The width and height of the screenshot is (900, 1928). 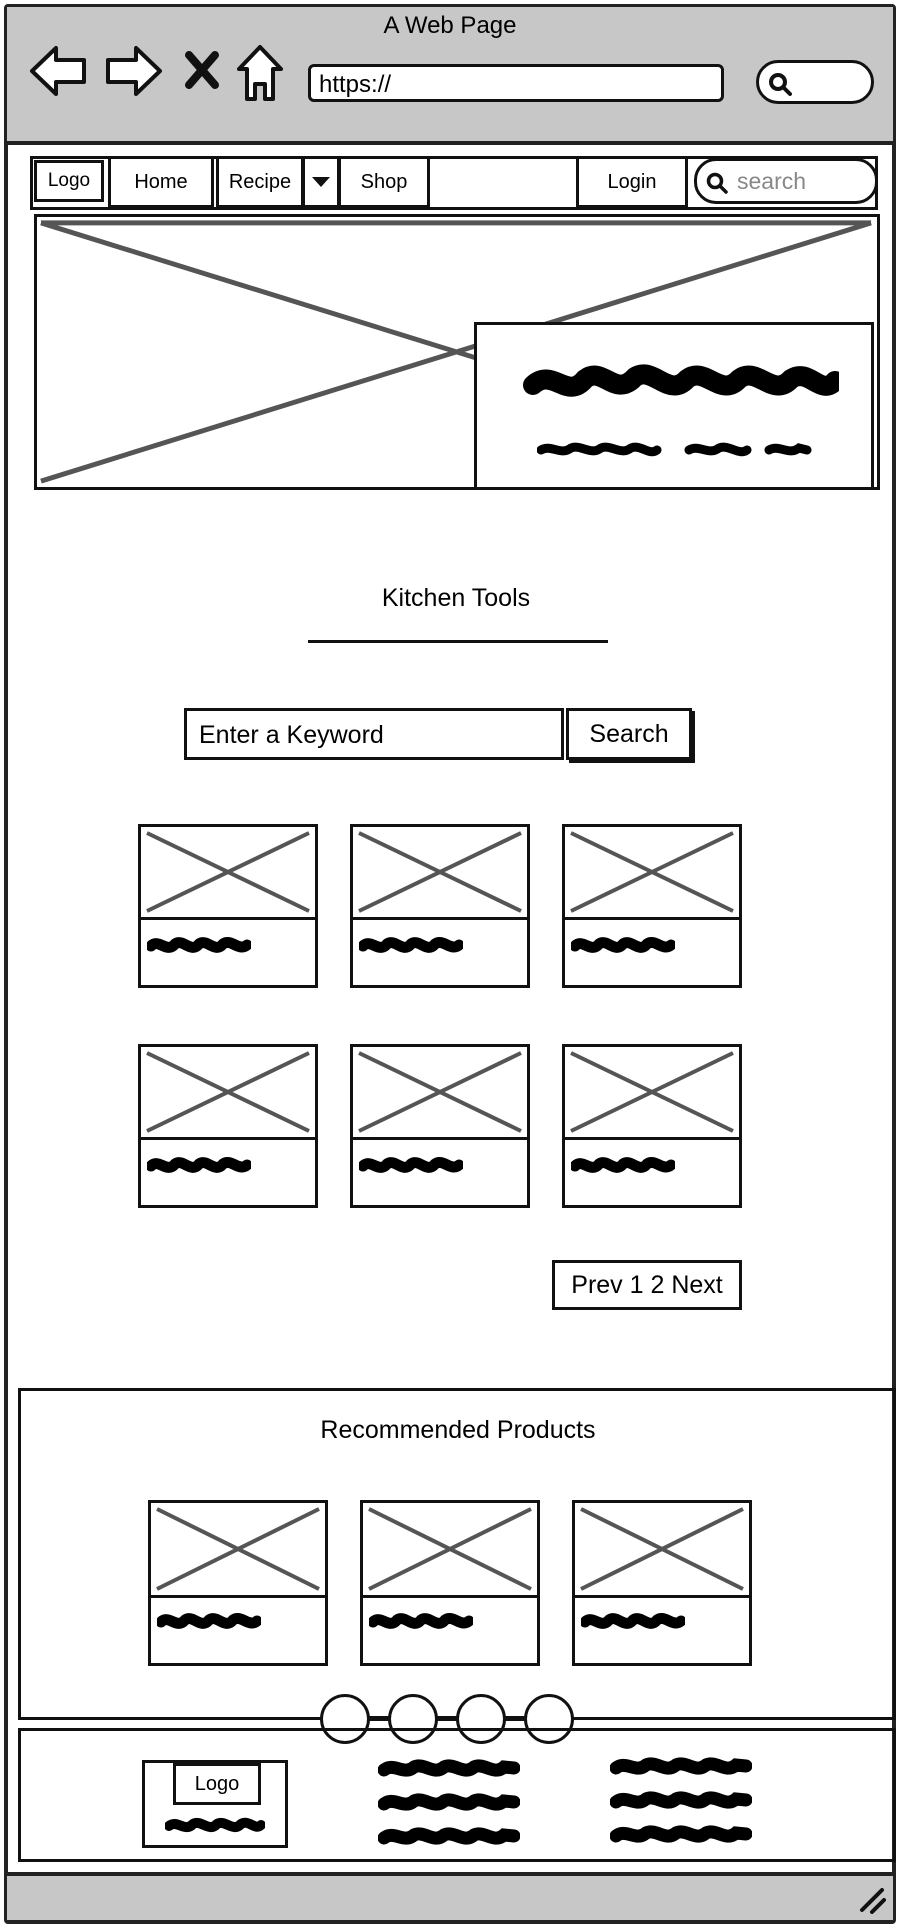 I want to click on hero-subtext-scribble, so click(x=675, y=450).